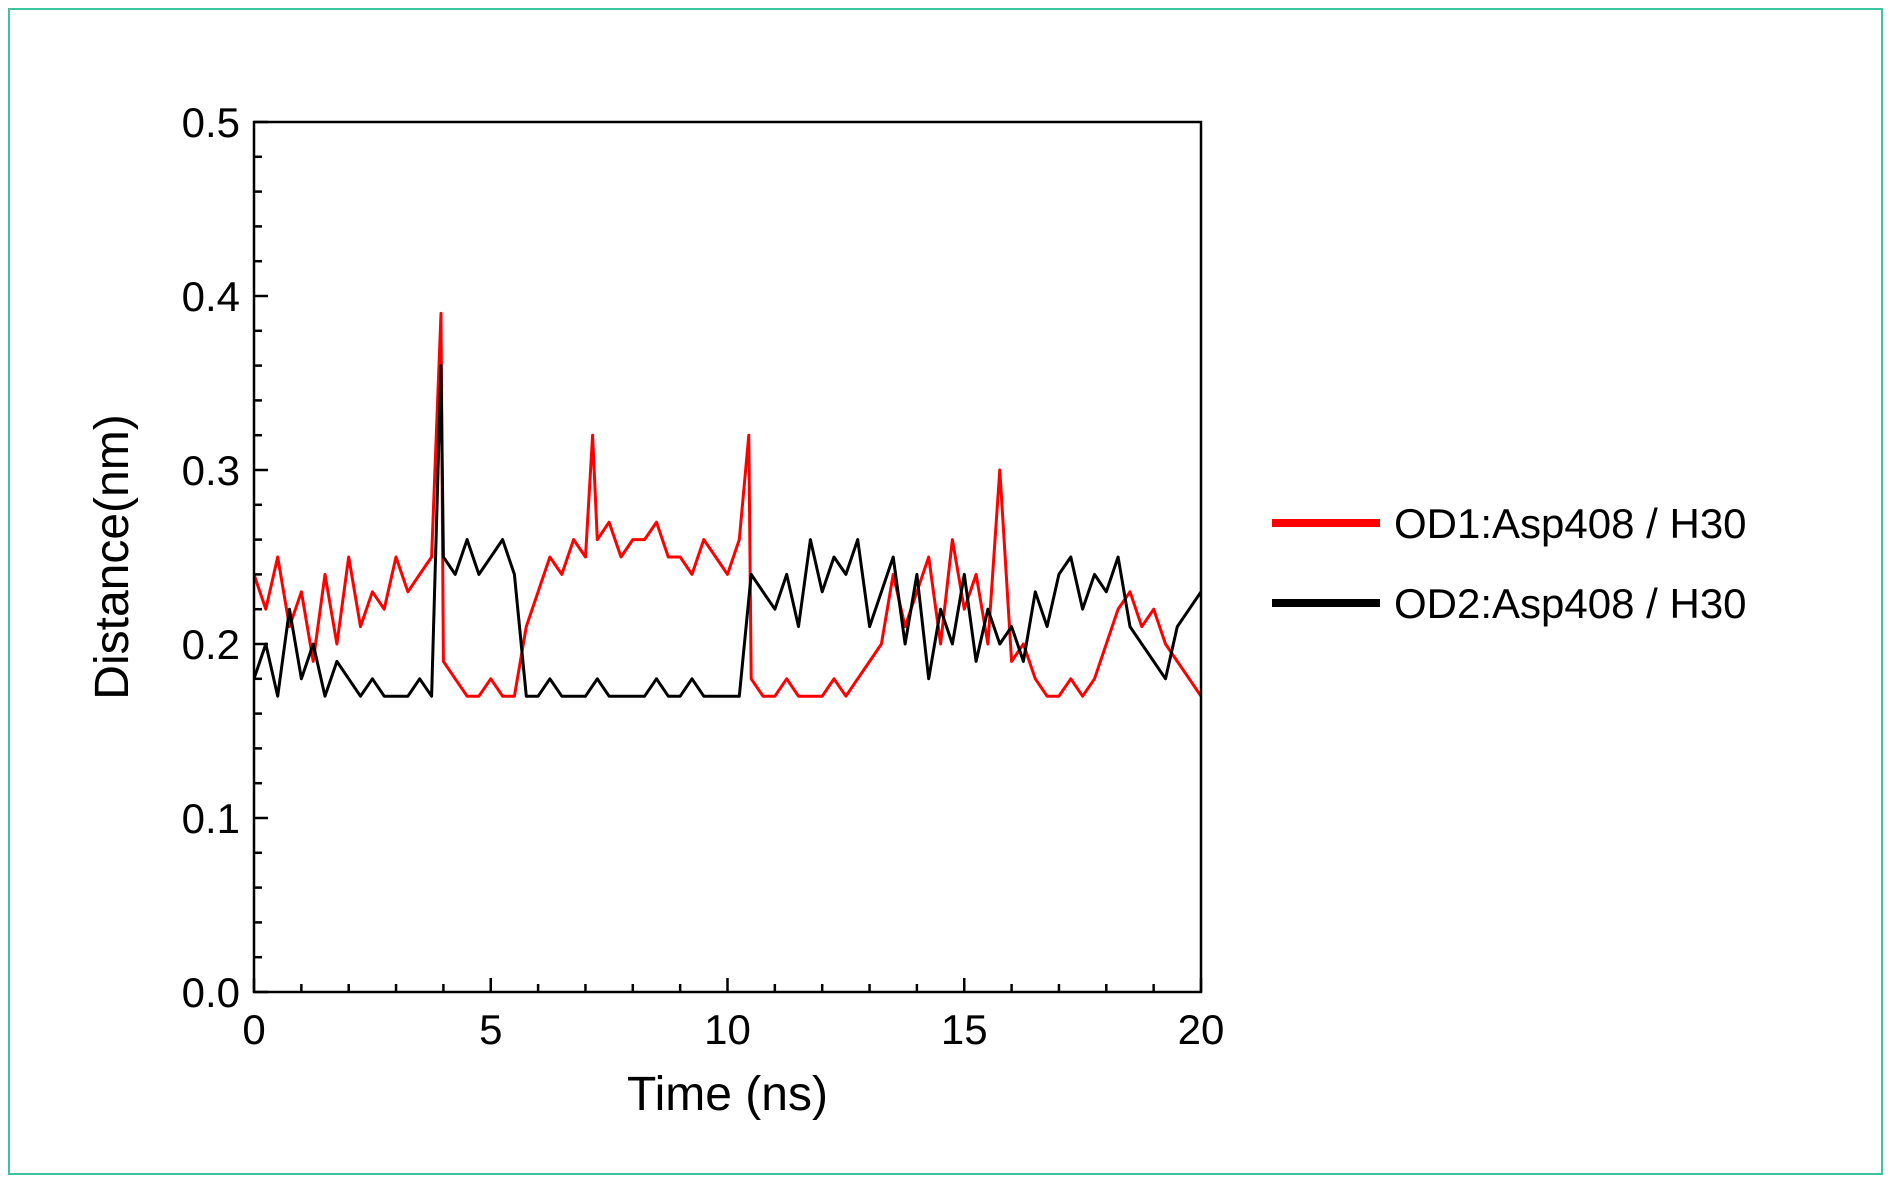  What do you see at coordinates (211, 122) in the screenshot?
I see `y-tick-label: 0.5` at bounding box center [211, 122].